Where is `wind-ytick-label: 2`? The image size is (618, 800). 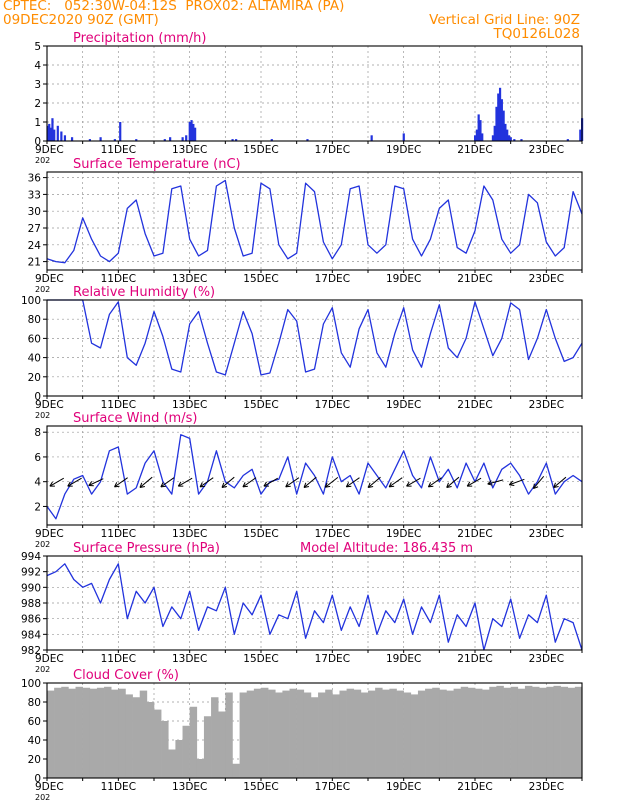 wind-ytick-label: 2 is located at coordinates (37, 507).